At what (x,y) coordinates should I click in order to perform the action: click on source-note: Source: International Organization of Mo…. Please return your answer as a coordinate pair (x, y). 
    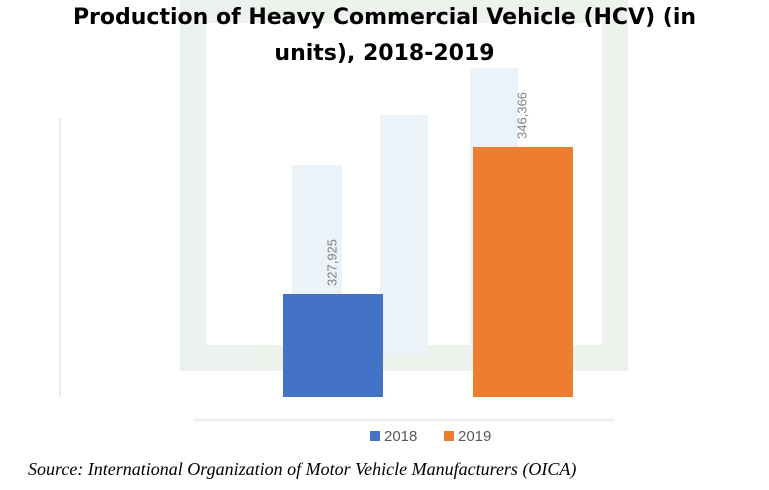
    Looking at the image, I should click on (302, 469).